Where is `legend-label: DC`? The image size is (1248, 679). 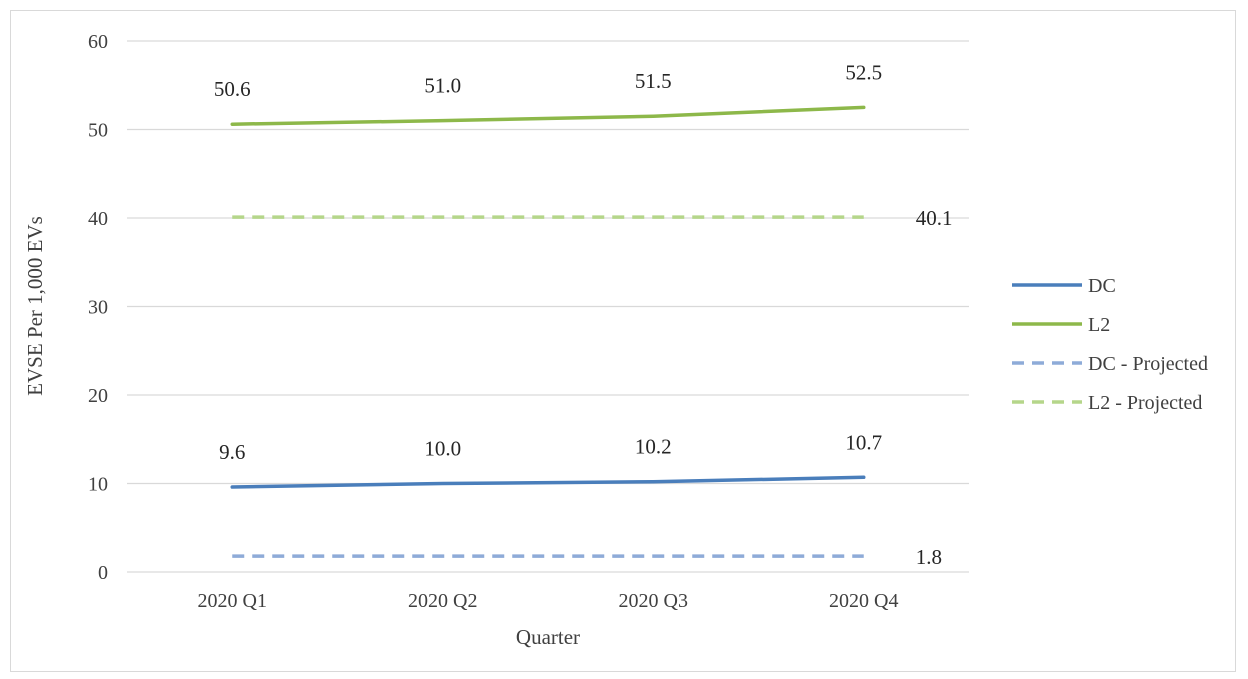
legend-label: DC is located at coordinates (1102, 286).